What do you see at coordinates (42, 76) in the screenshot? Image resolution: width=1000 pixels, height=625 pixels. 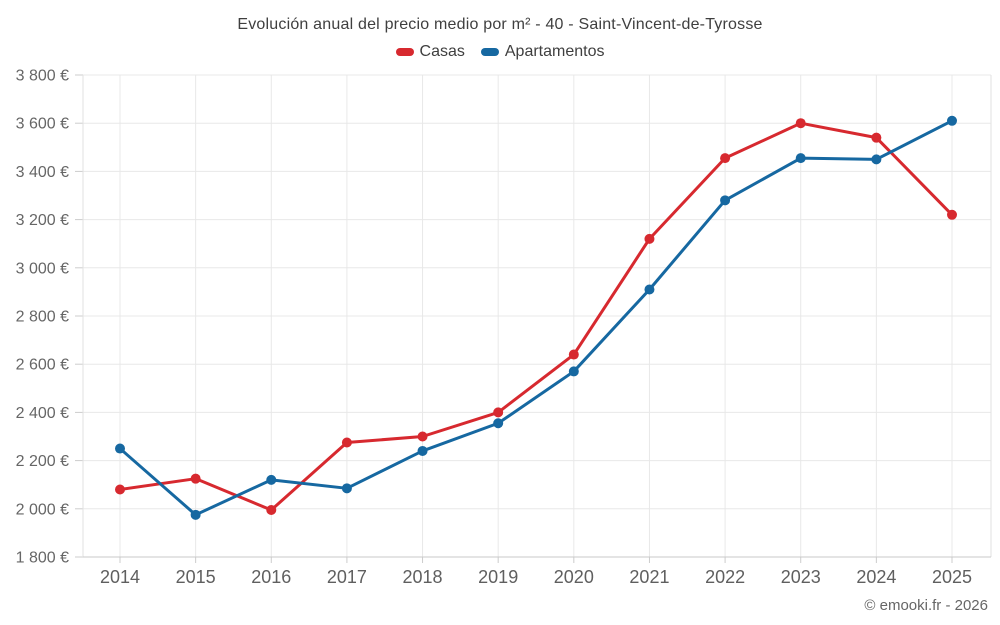 I see `y-axis-label-3800: 3 800 €` at bounding box center [42, 76].